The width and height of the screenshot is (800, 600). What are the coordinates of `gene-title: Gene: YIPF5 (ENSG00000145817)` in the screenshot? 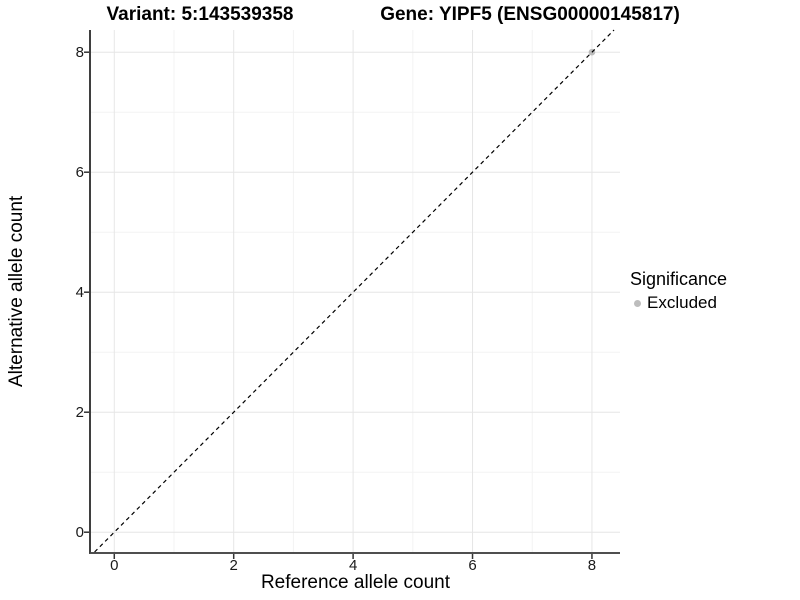 It's located at (530, 14).